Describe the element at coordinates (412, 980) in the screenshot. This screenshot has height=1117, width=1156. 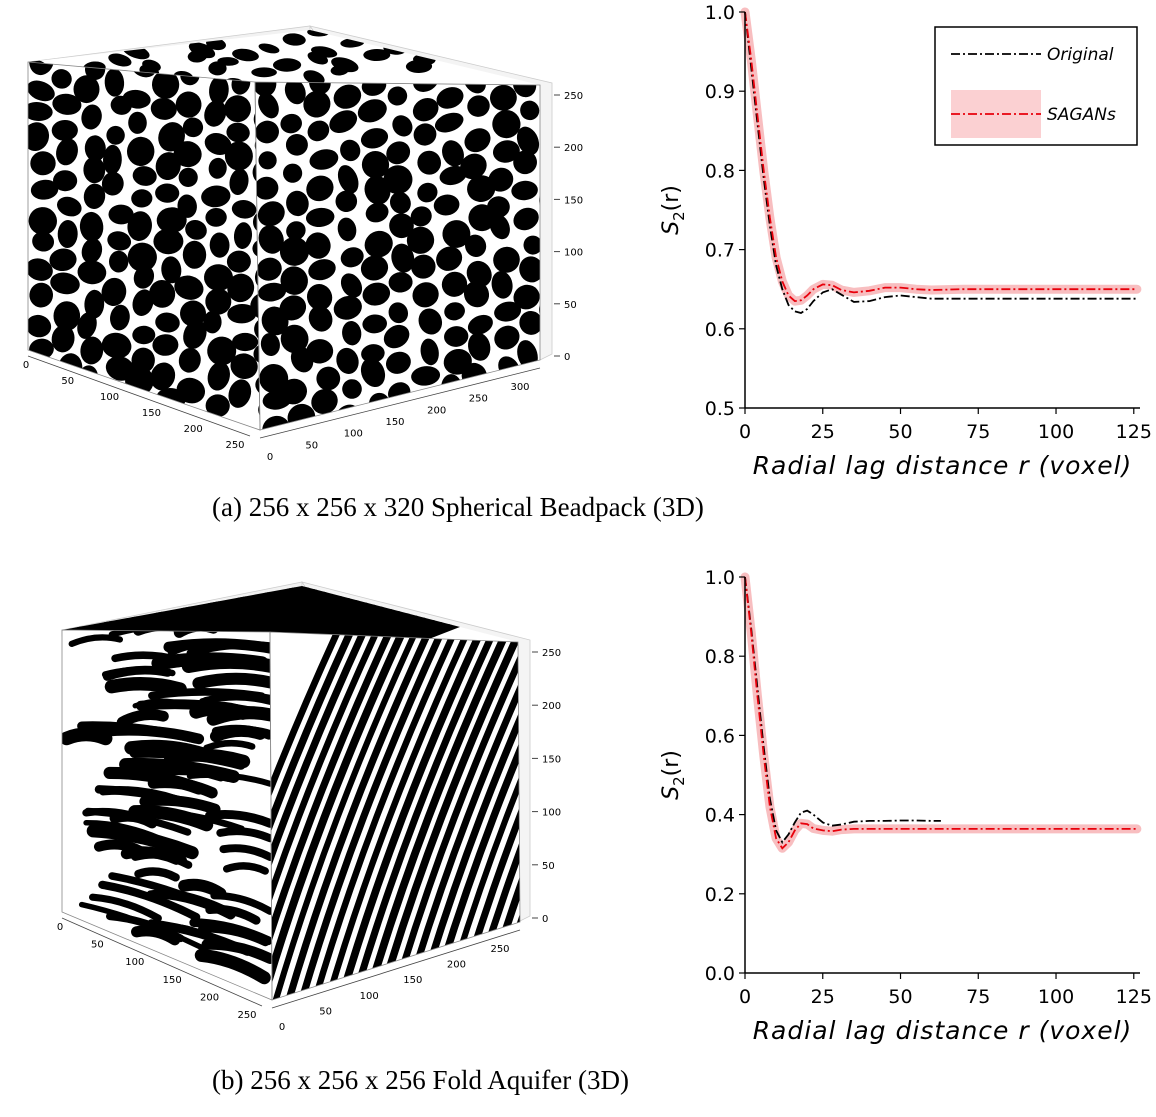
I see `y-tick-label: 150` at that location.